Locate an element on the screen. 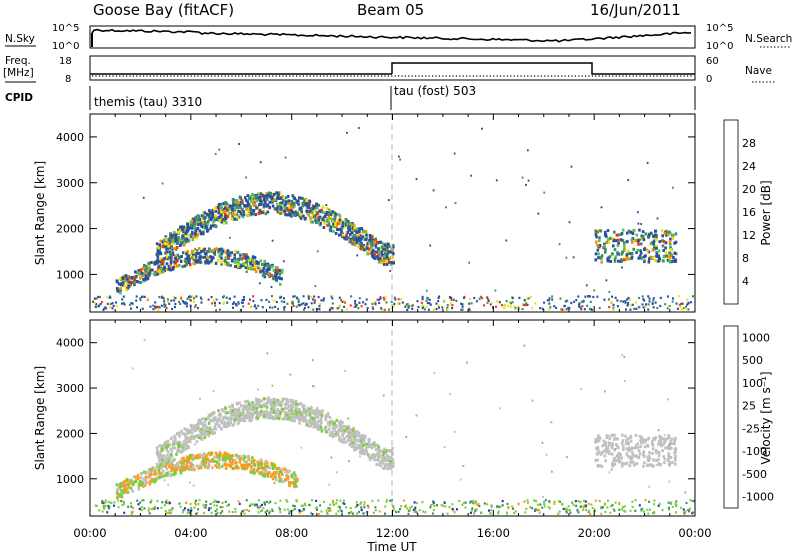  noise-left-label: N.Sky is located at coordinates (20, 39).